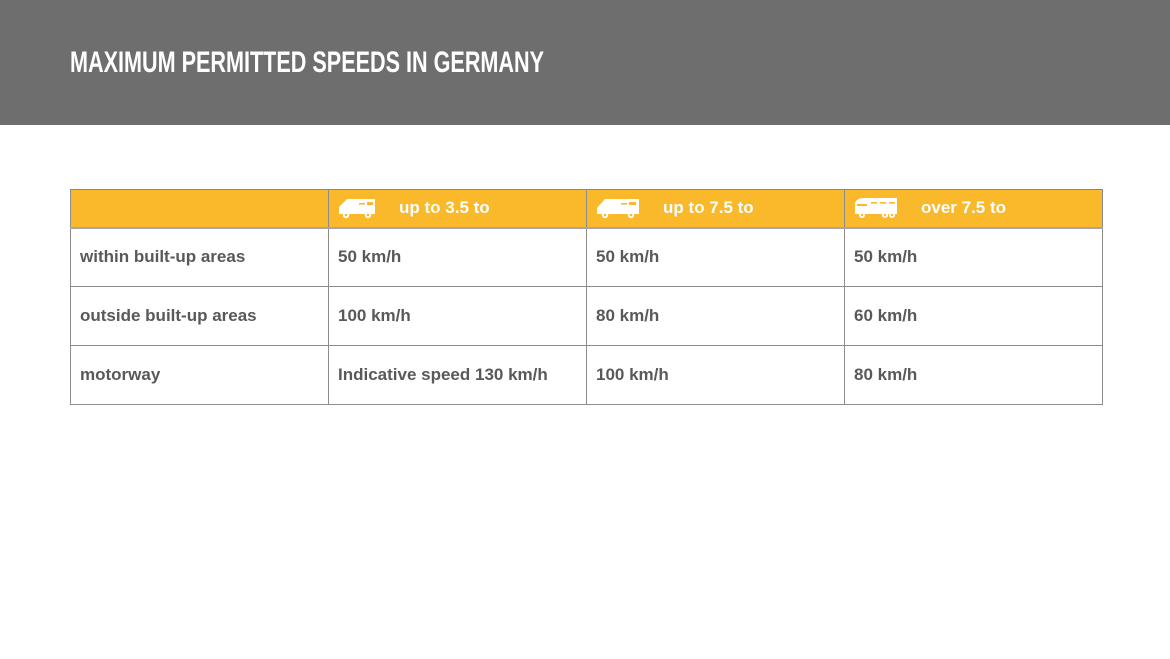  What do you see at coordinates (199, 209) in the screenshot?
I see `header-empty-cell` at bounding box center [199, 209].